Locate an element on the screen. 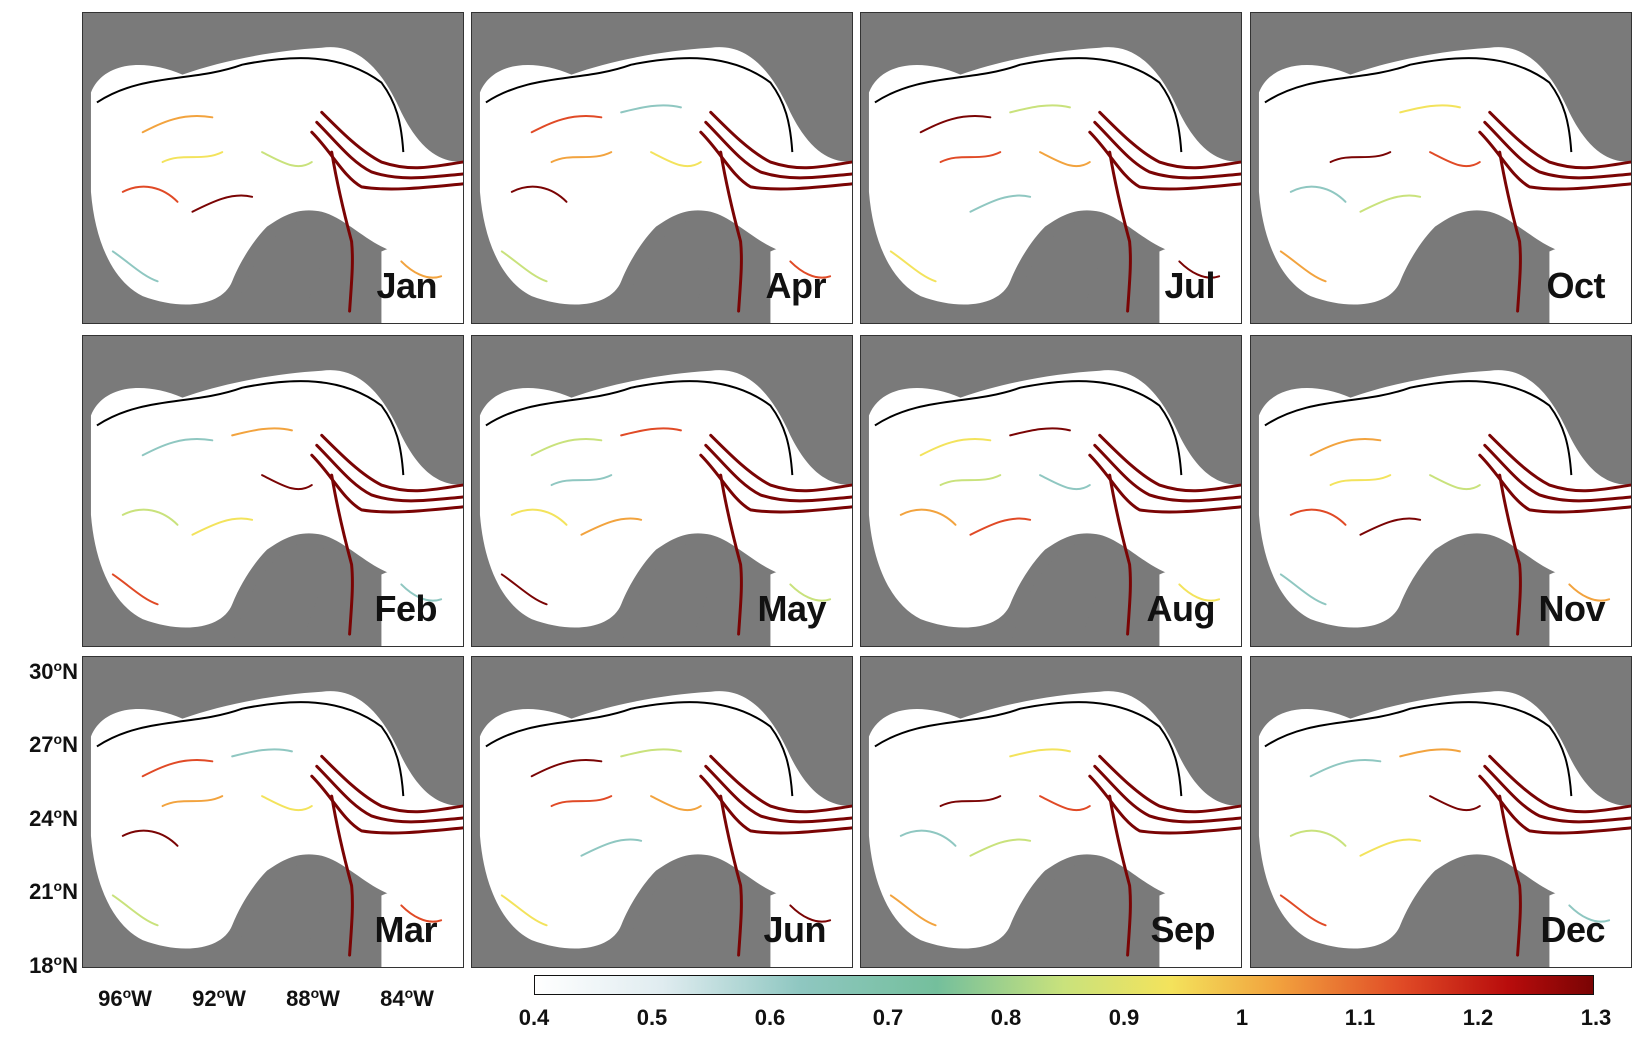 This screenshot has height=1037, width=1650. map-panel-may: May is located at coordinates (662, 491).